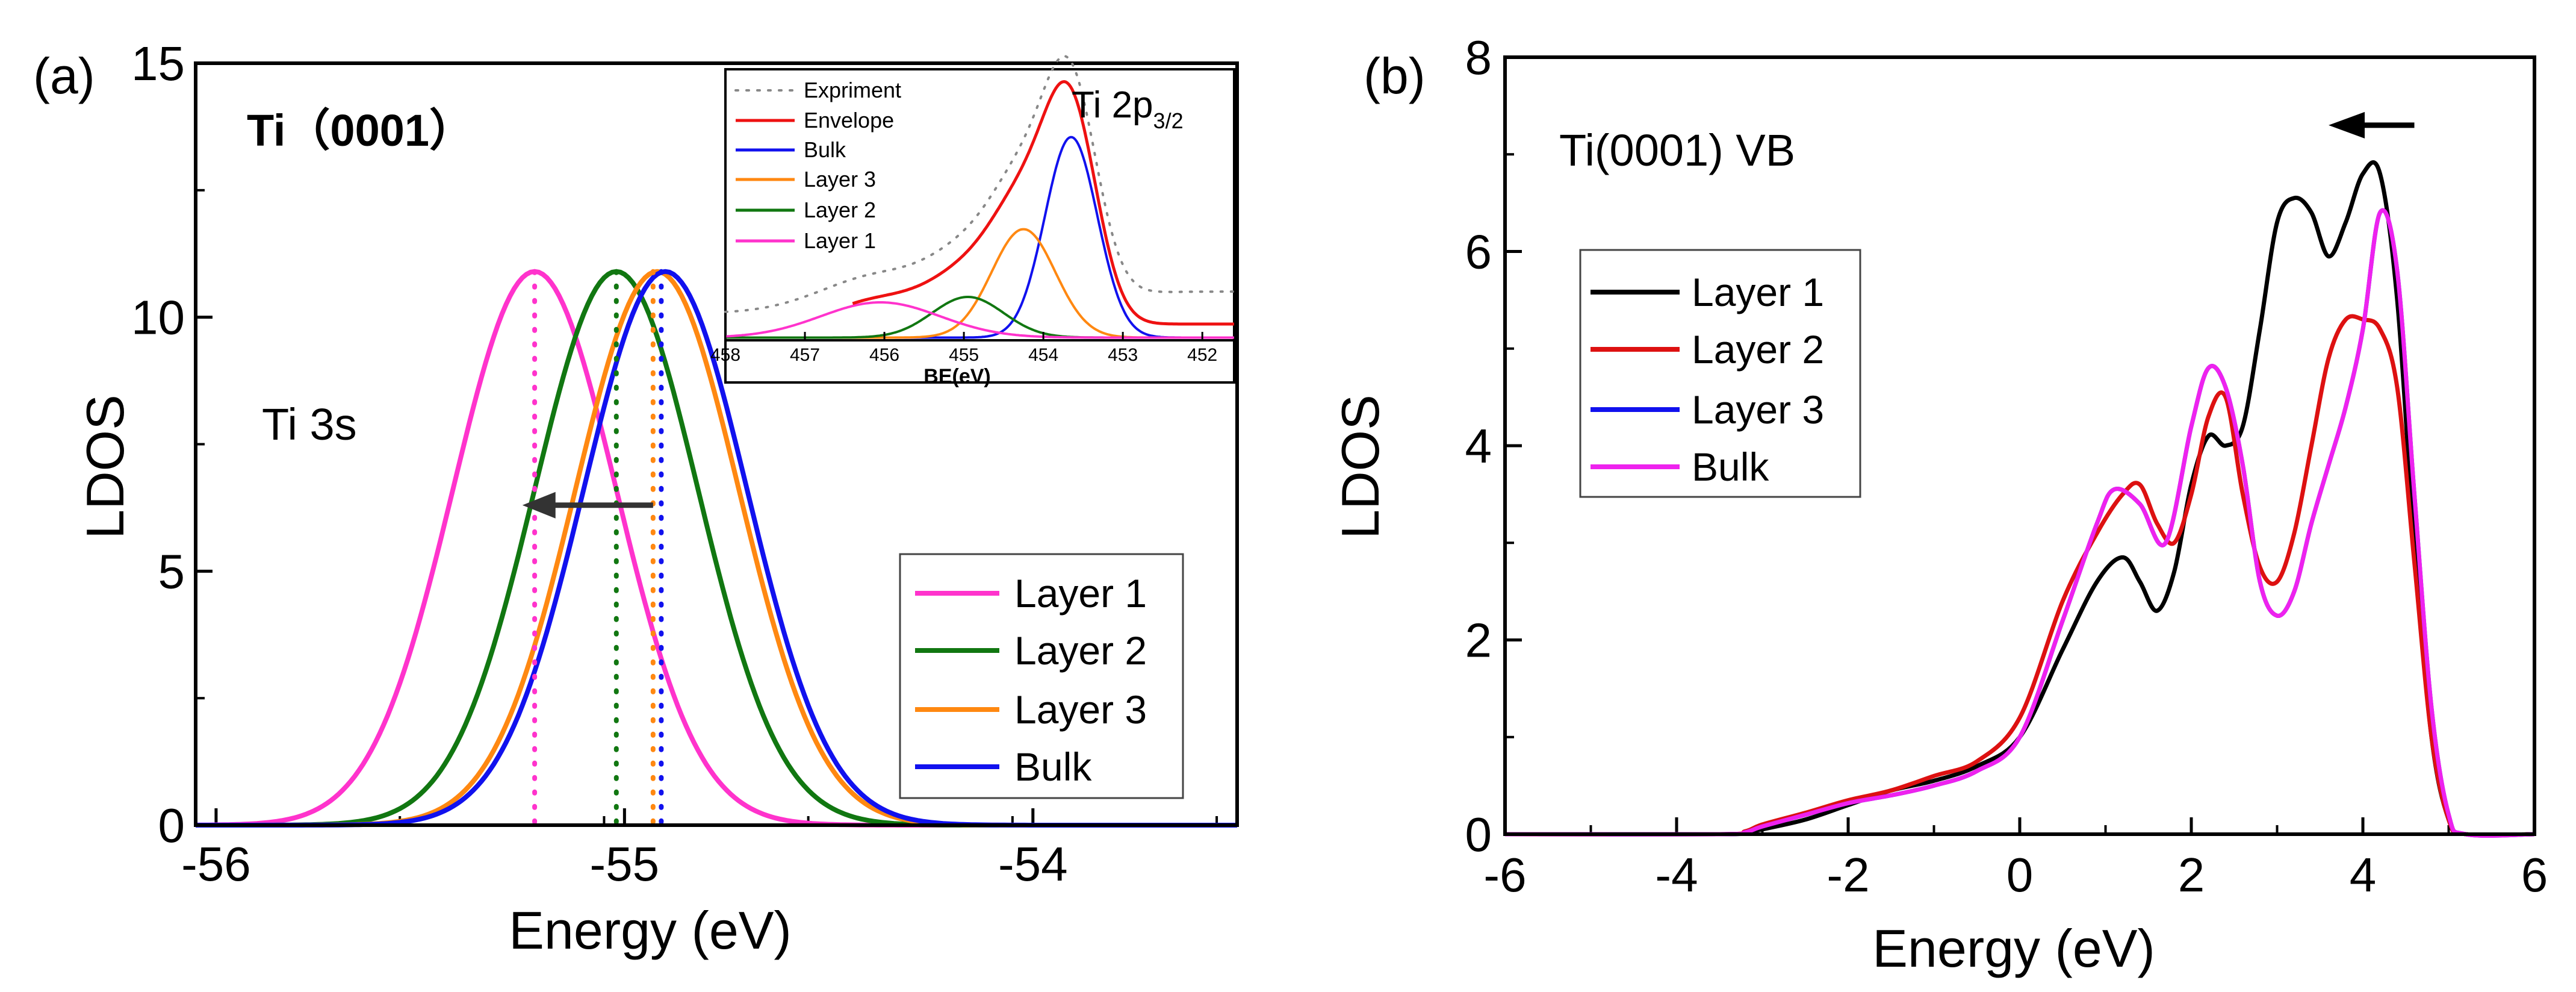 The image size is (2576, 992). What do you see at coordinates (1043, 355) in the screenshot?
I see `inset-x-tick-label-454: 454` at bounding box center [1043, 355].